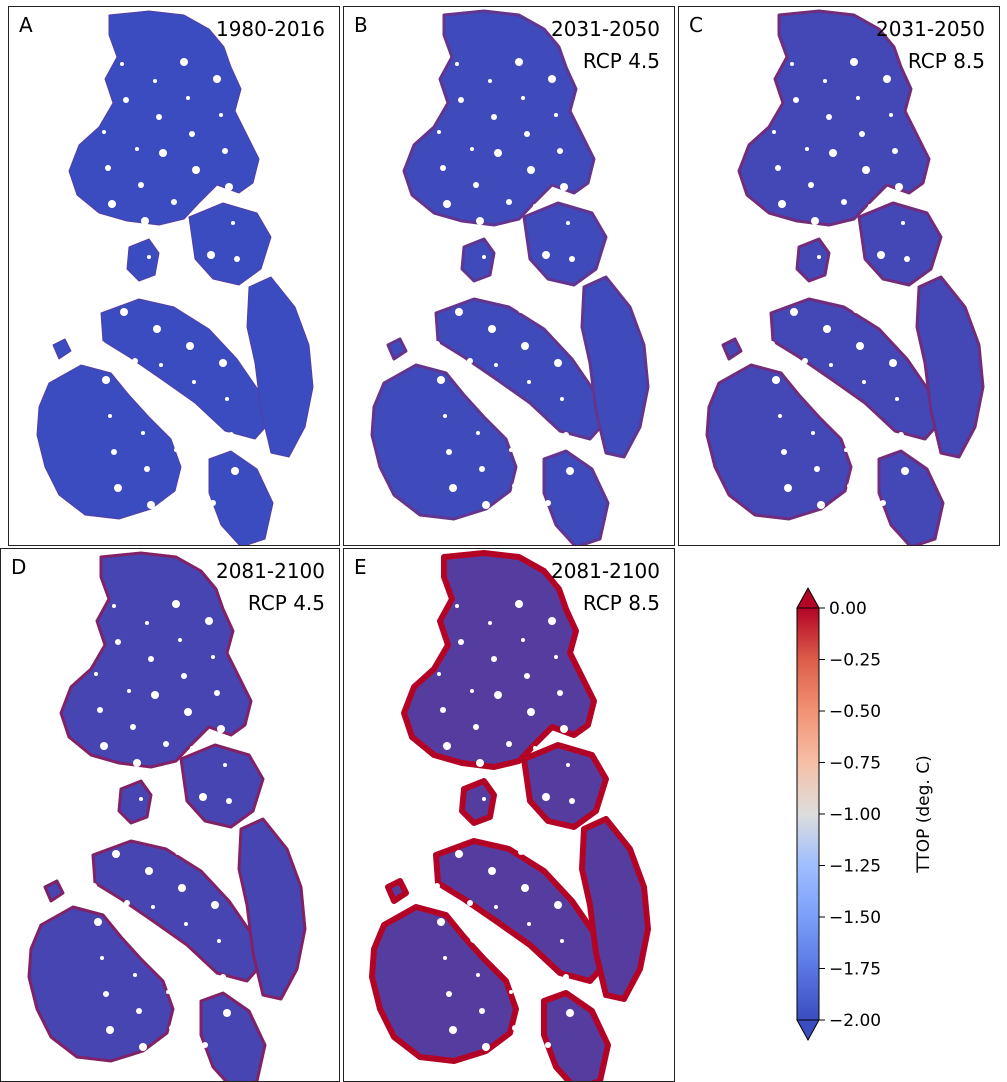 The image size is (1007, 1082). What do you see at coordinates (270, 571) in the screenshot?
I see `panel-period: 2081-2100` at bounding box center [270, 571].